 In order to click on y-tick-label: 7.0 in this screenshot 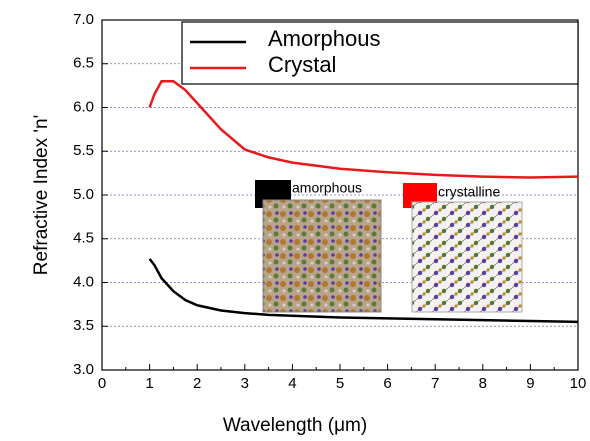, I will do `click(83, 19)`.